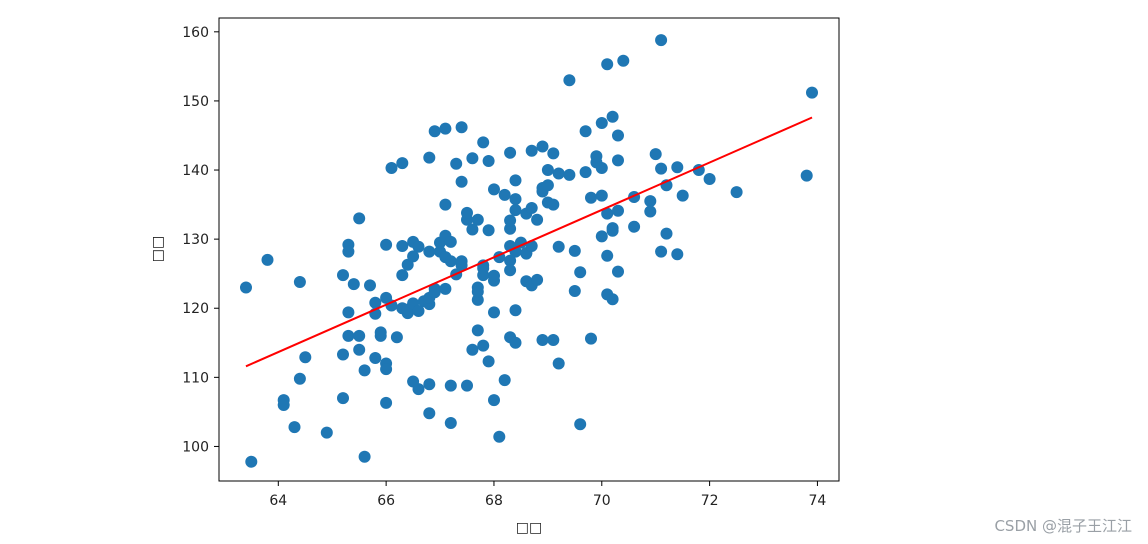  I want to click on x-tick-label: 64, so click(278, 501).